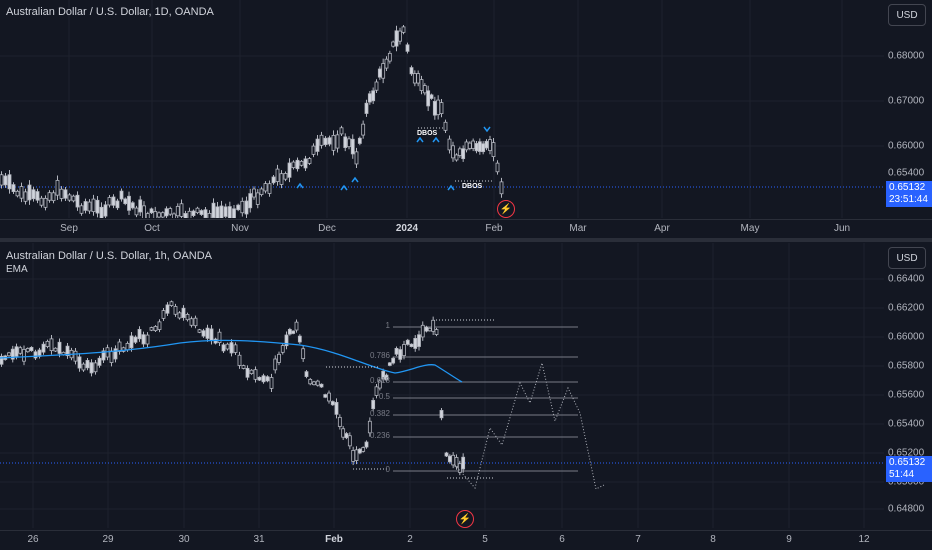 The height and width of the screenshot is (550, 932). What do you see at coordinates (33, 539) in the screenshot?
I see `time-label: 26` at bounding box center [33, 539].